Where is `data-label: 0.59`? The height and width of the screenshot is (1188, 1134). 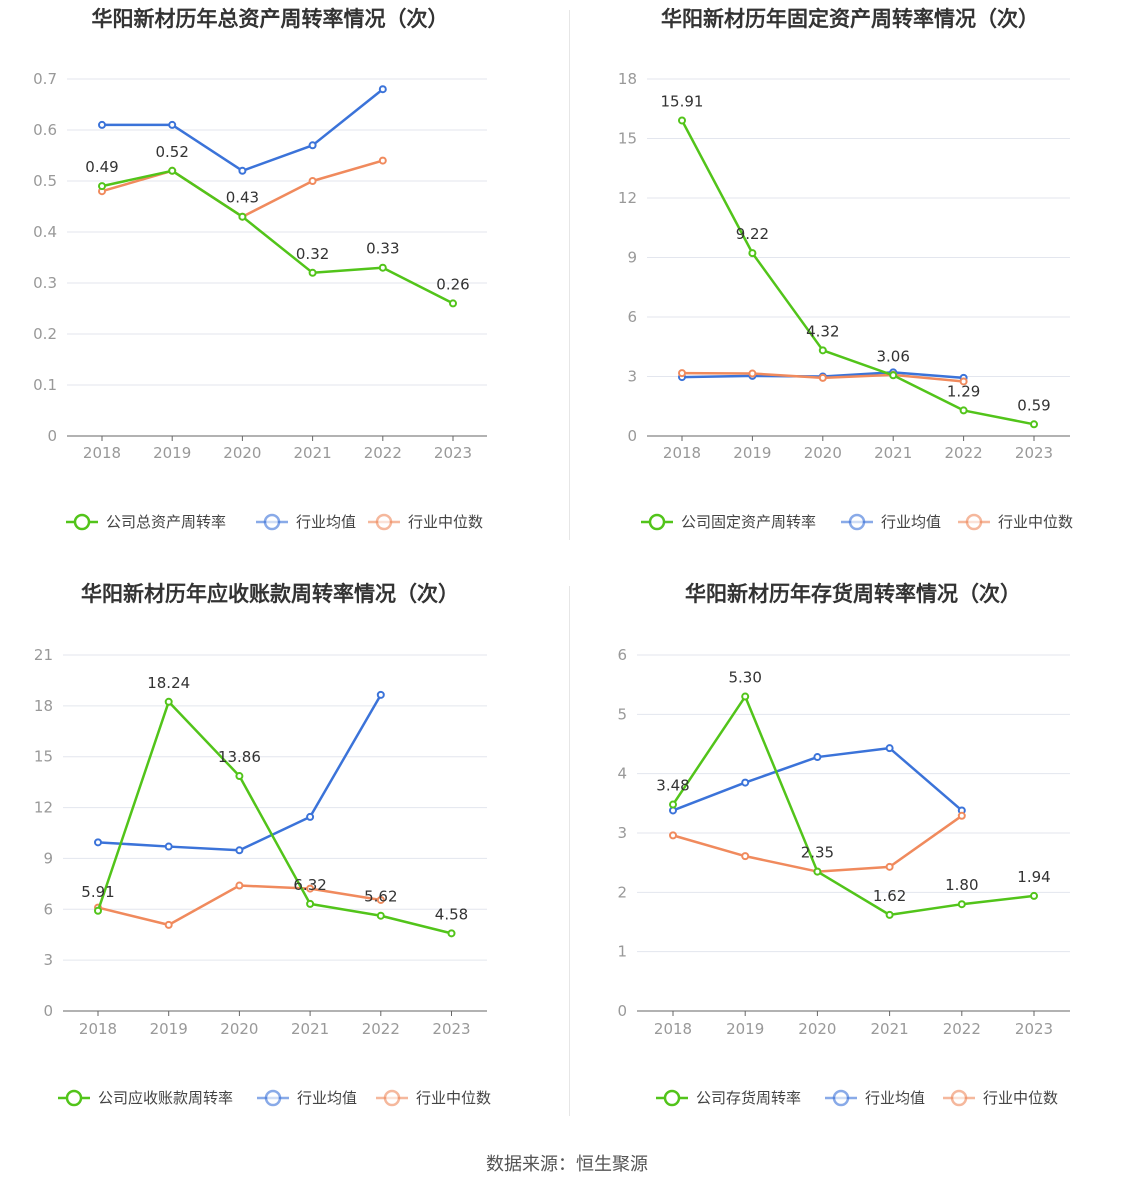
data-label: 0.59 is located at coordinates (1033, 405).